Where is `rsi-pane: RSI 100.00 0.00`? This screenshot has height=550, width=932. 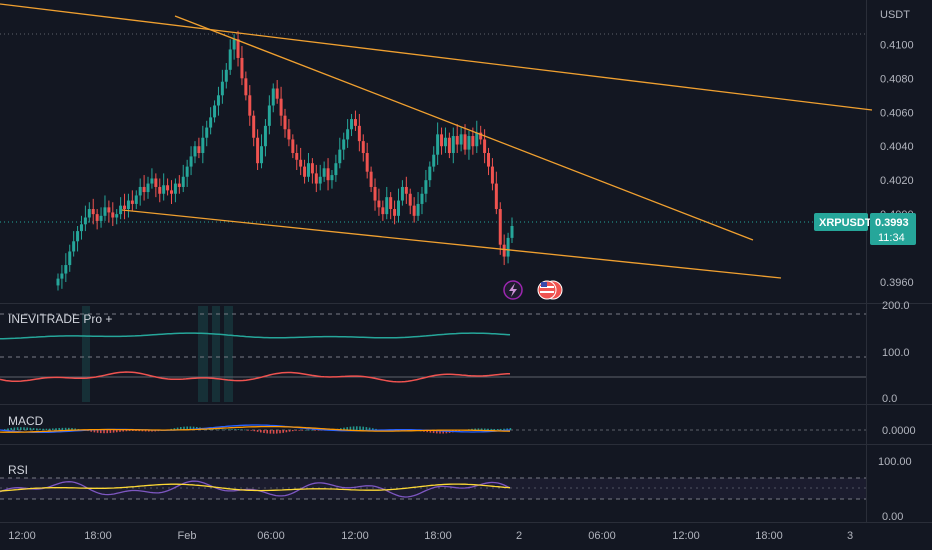 rsi-pane: RSI 100.00 0.00 is located at coordinates (456, 489).